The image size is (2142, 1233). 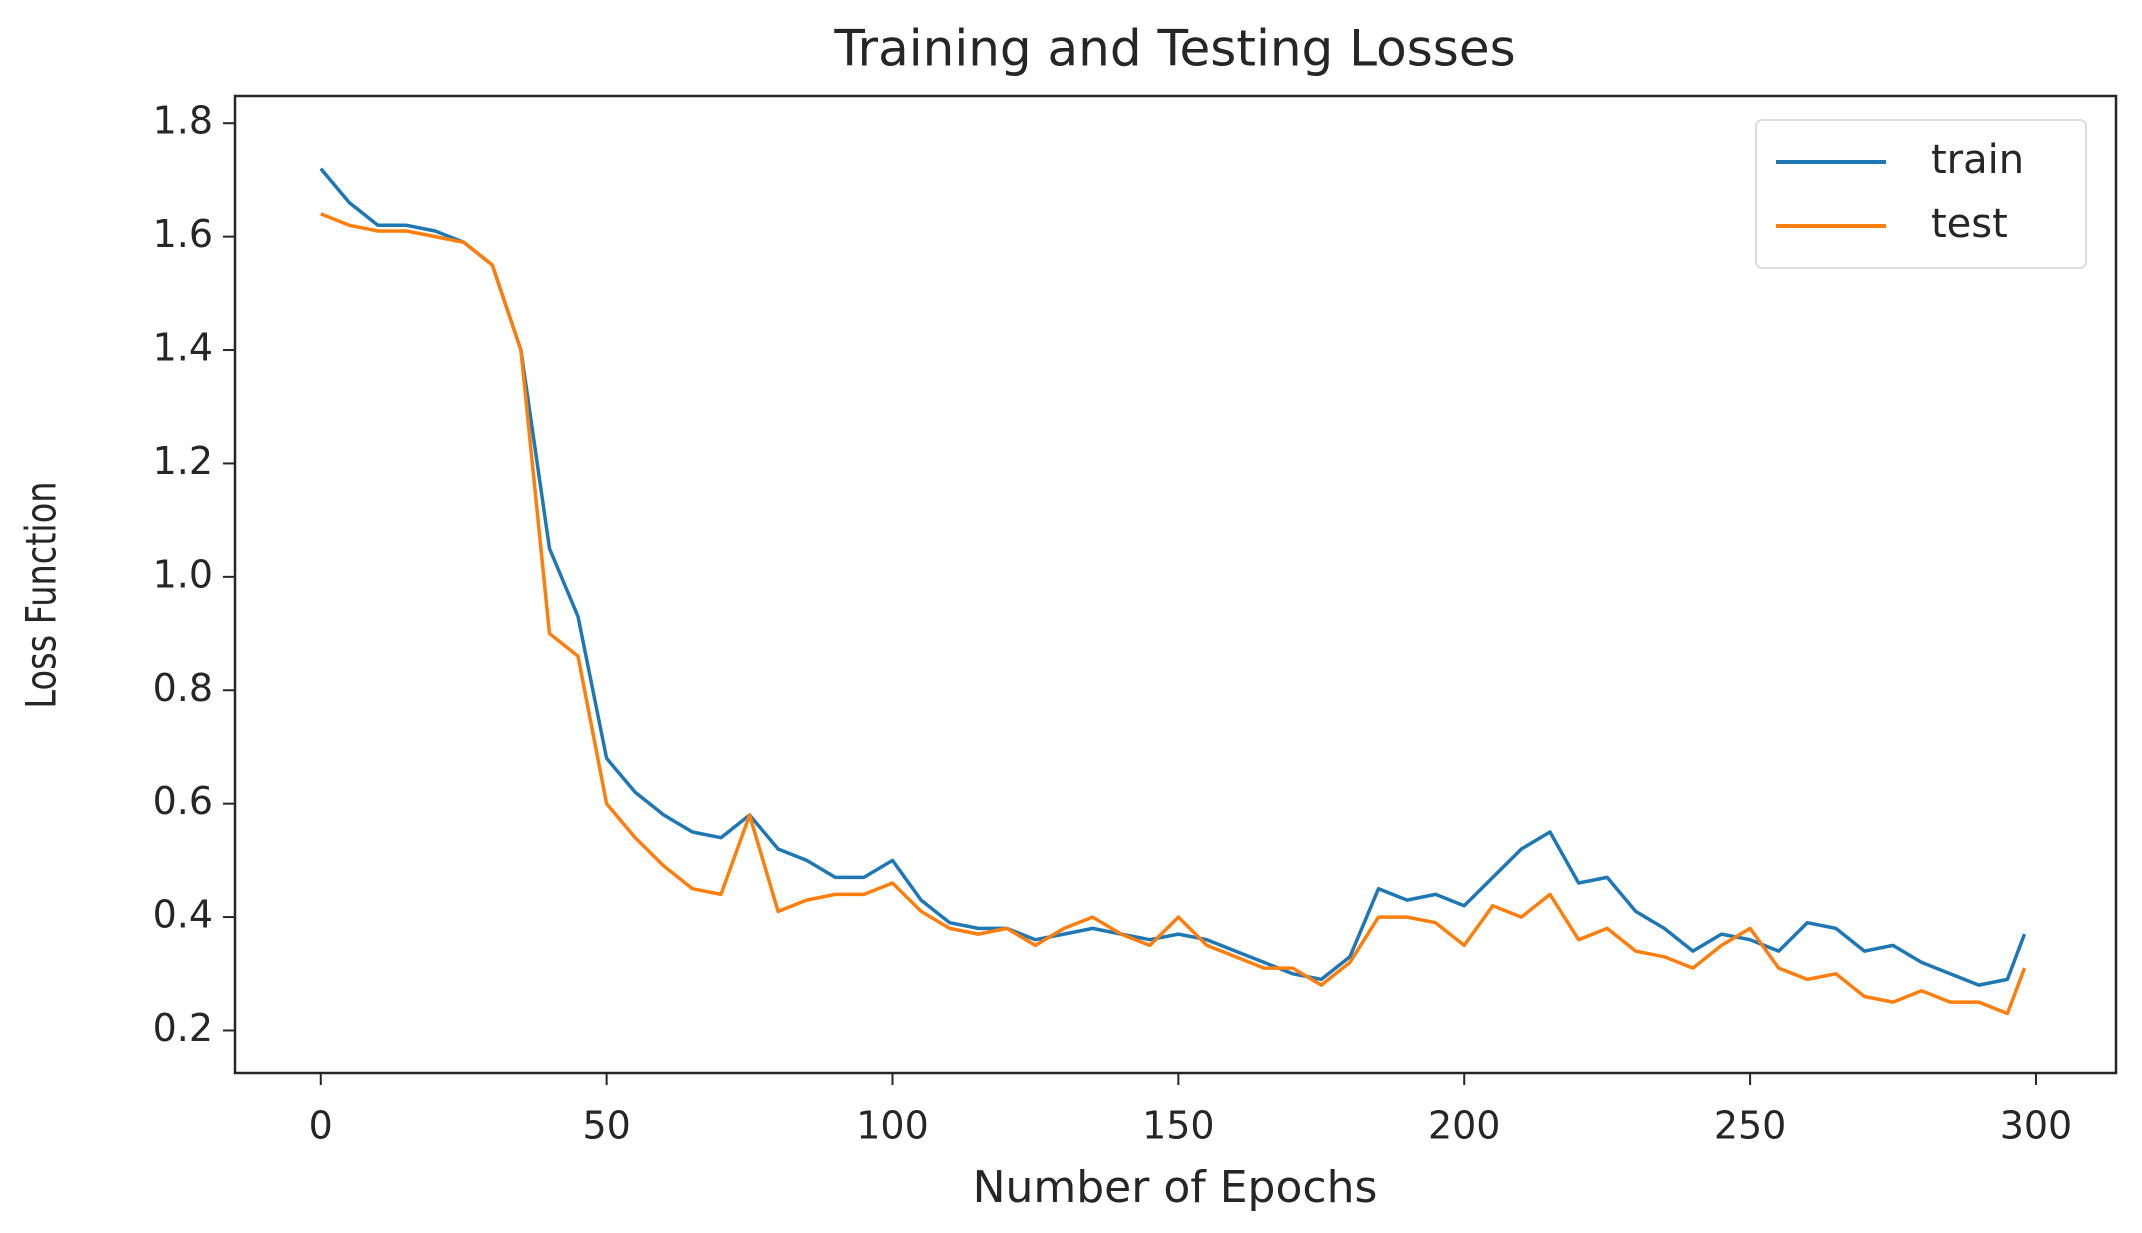 I want to click on y-tick-label: 0.8, so click(x=183, y=688).